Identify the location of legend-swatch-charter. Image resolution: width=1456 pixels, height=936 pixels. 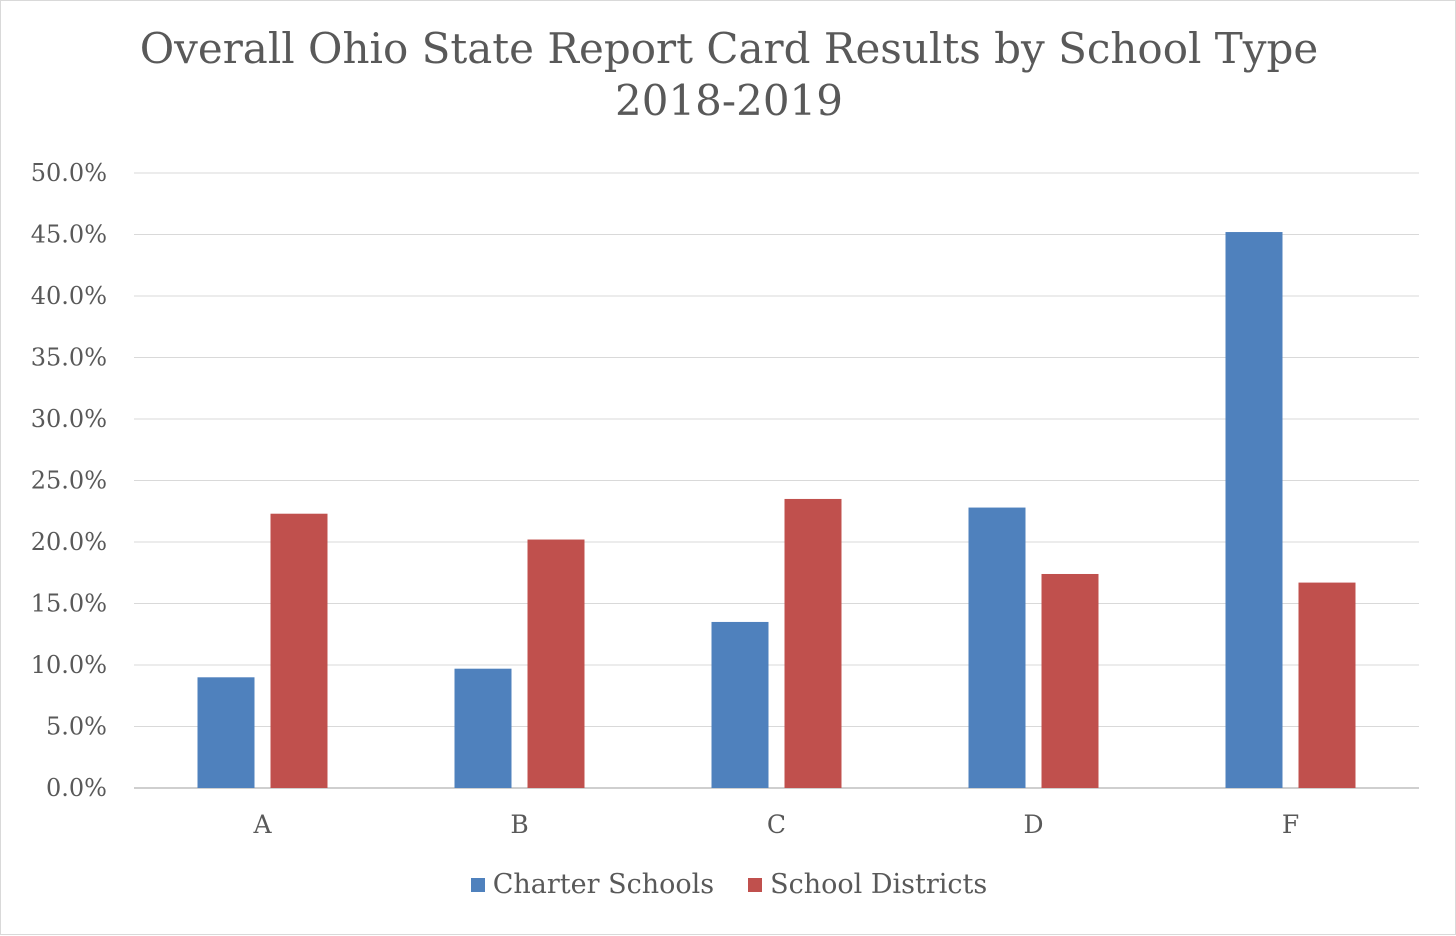
(477, 884).